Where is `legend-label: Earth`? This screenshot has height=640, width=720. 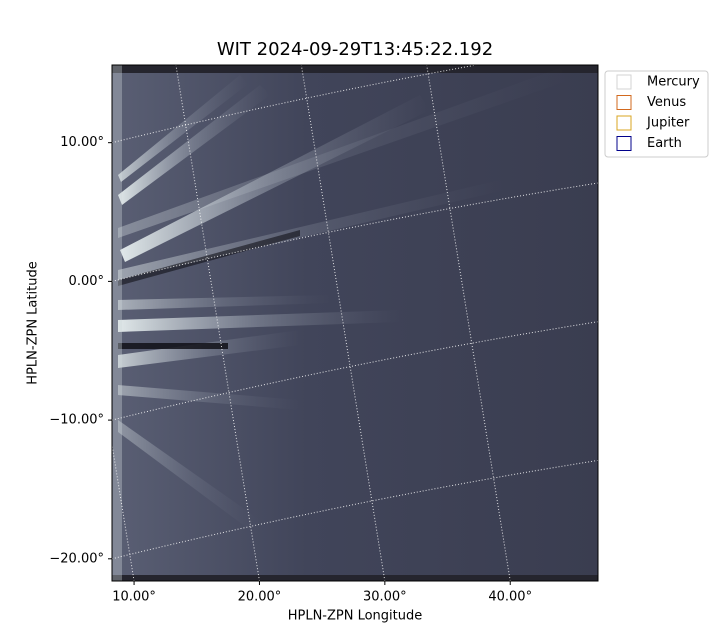 legend-label: Earth is located at coordinates (664, 143).